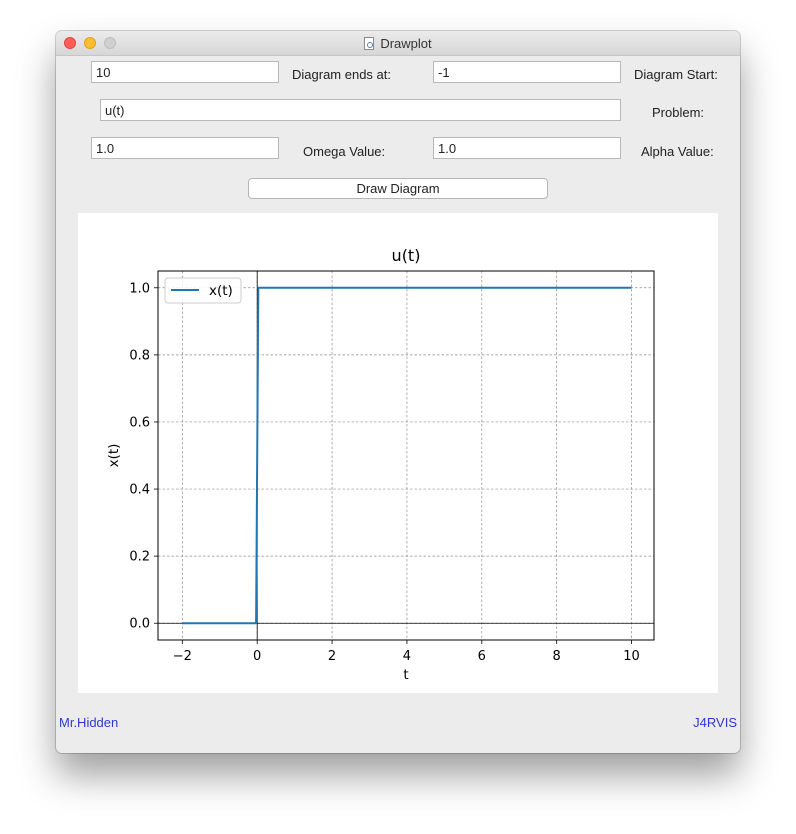 Image resolution: width=796 pixels, height=834 pixels. I want to click on x-tick-label: 4, so click(407, 656).